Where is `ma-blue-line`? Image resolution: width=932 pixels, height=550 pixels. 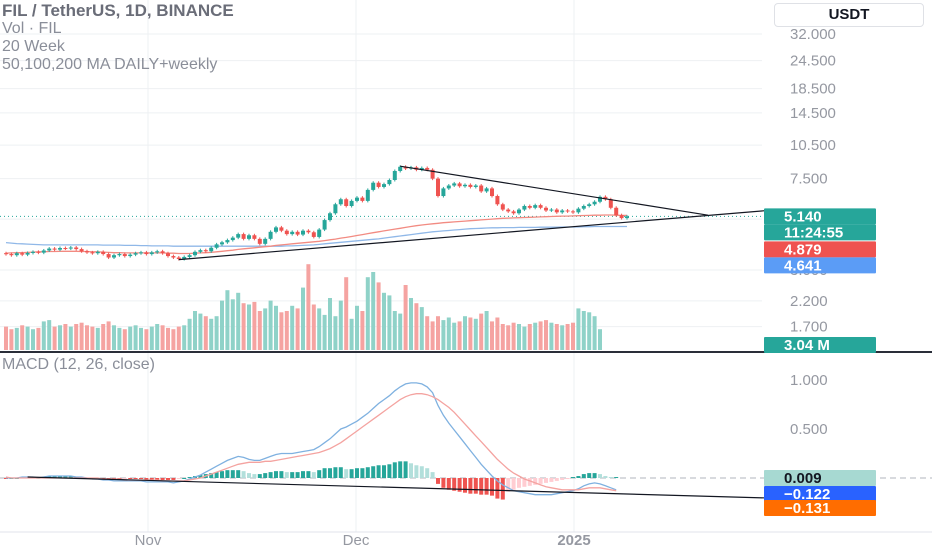 ma-blue-line is located at coordinates (316, 236).